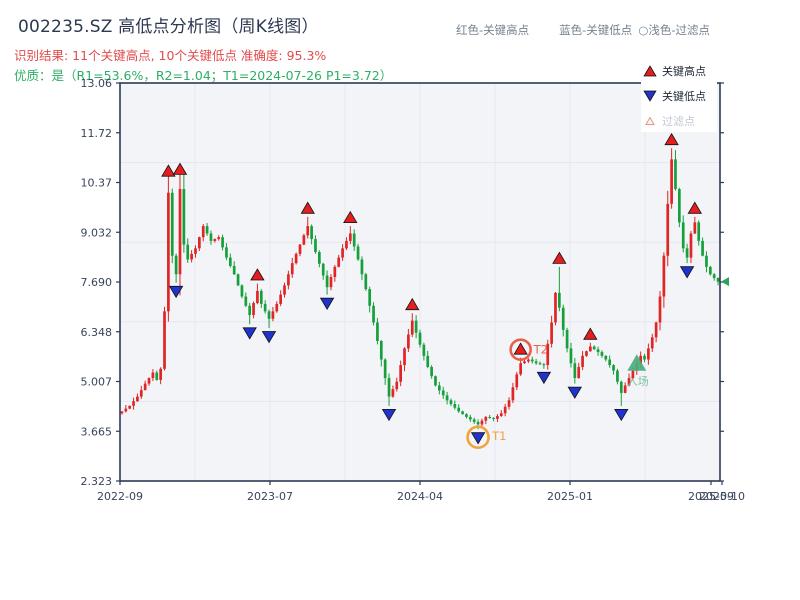 The width and height of the screenshot is (800, 600). I want to click on x-tick-label: 2025-01, so click(570, 496).